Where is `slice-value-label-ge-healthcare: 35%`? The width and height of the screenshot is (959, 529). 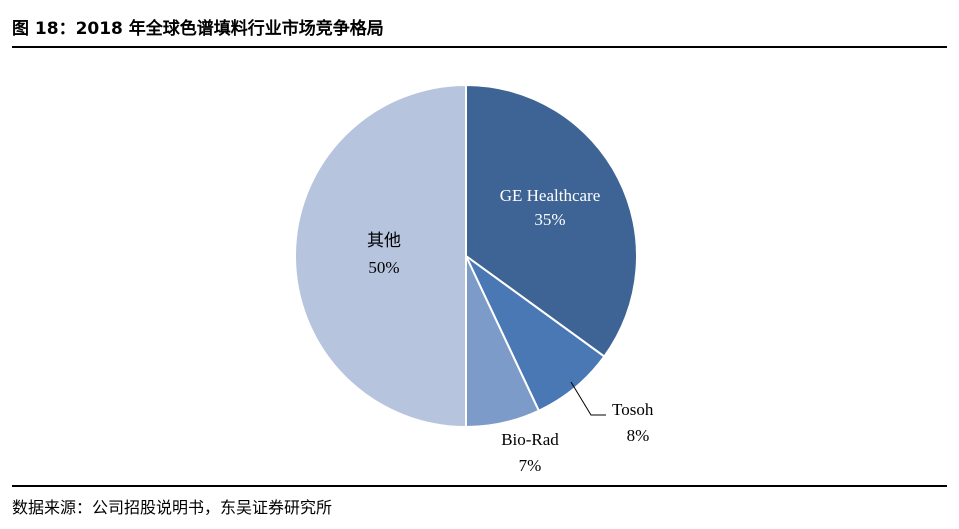
slice-value-label-ge-healthcare: 35% is located at coordinates (549, 219).